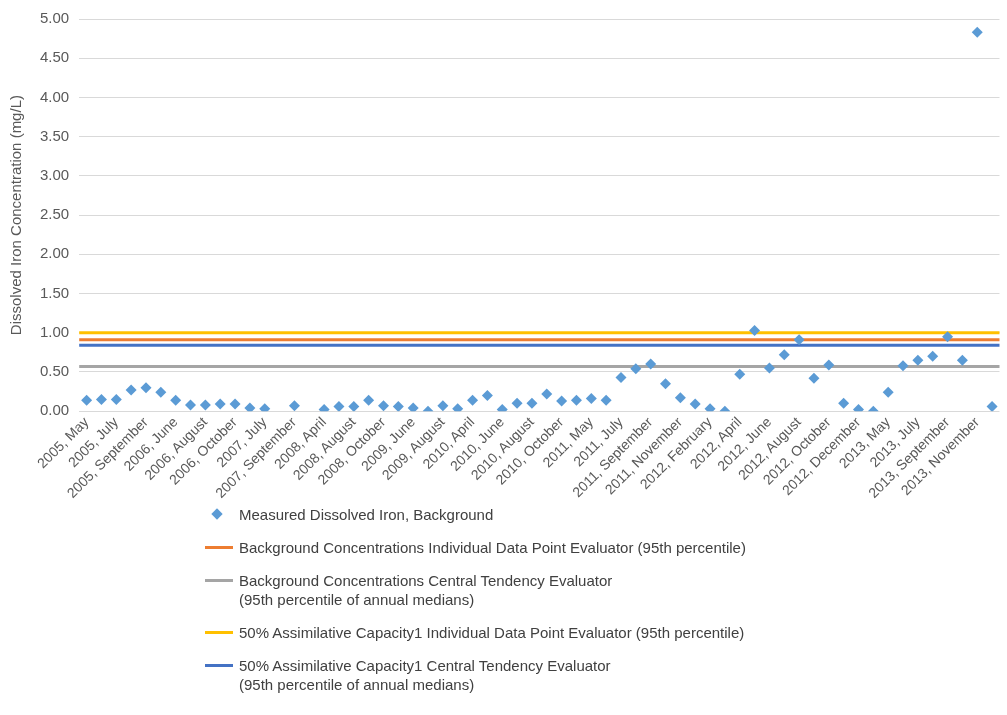 The image size is (1007, 715). I want to click on legend-label: Measured Dissolved Iron, Background, so click(366, 514).